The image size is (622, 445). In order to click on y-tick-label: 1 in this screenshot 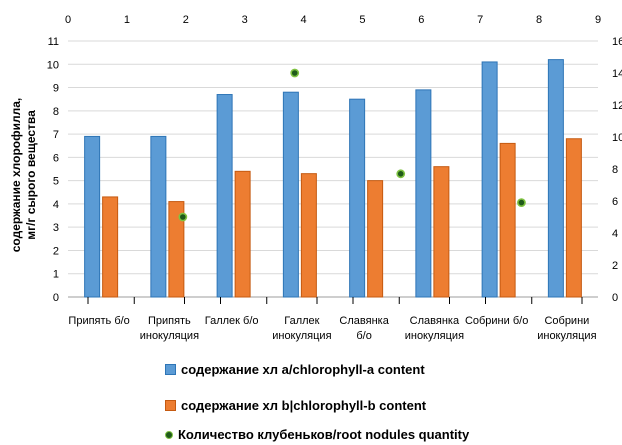, I will do `click(56, 275)`.